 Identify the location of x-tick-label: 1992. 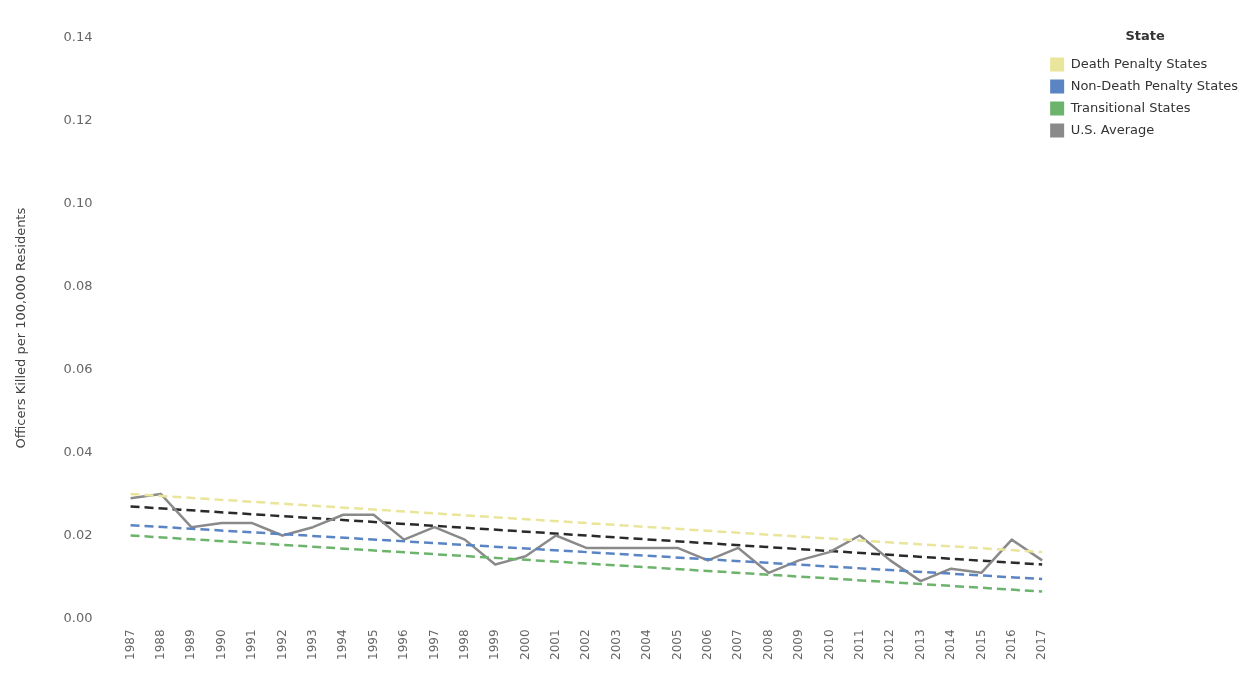
(281, 645).